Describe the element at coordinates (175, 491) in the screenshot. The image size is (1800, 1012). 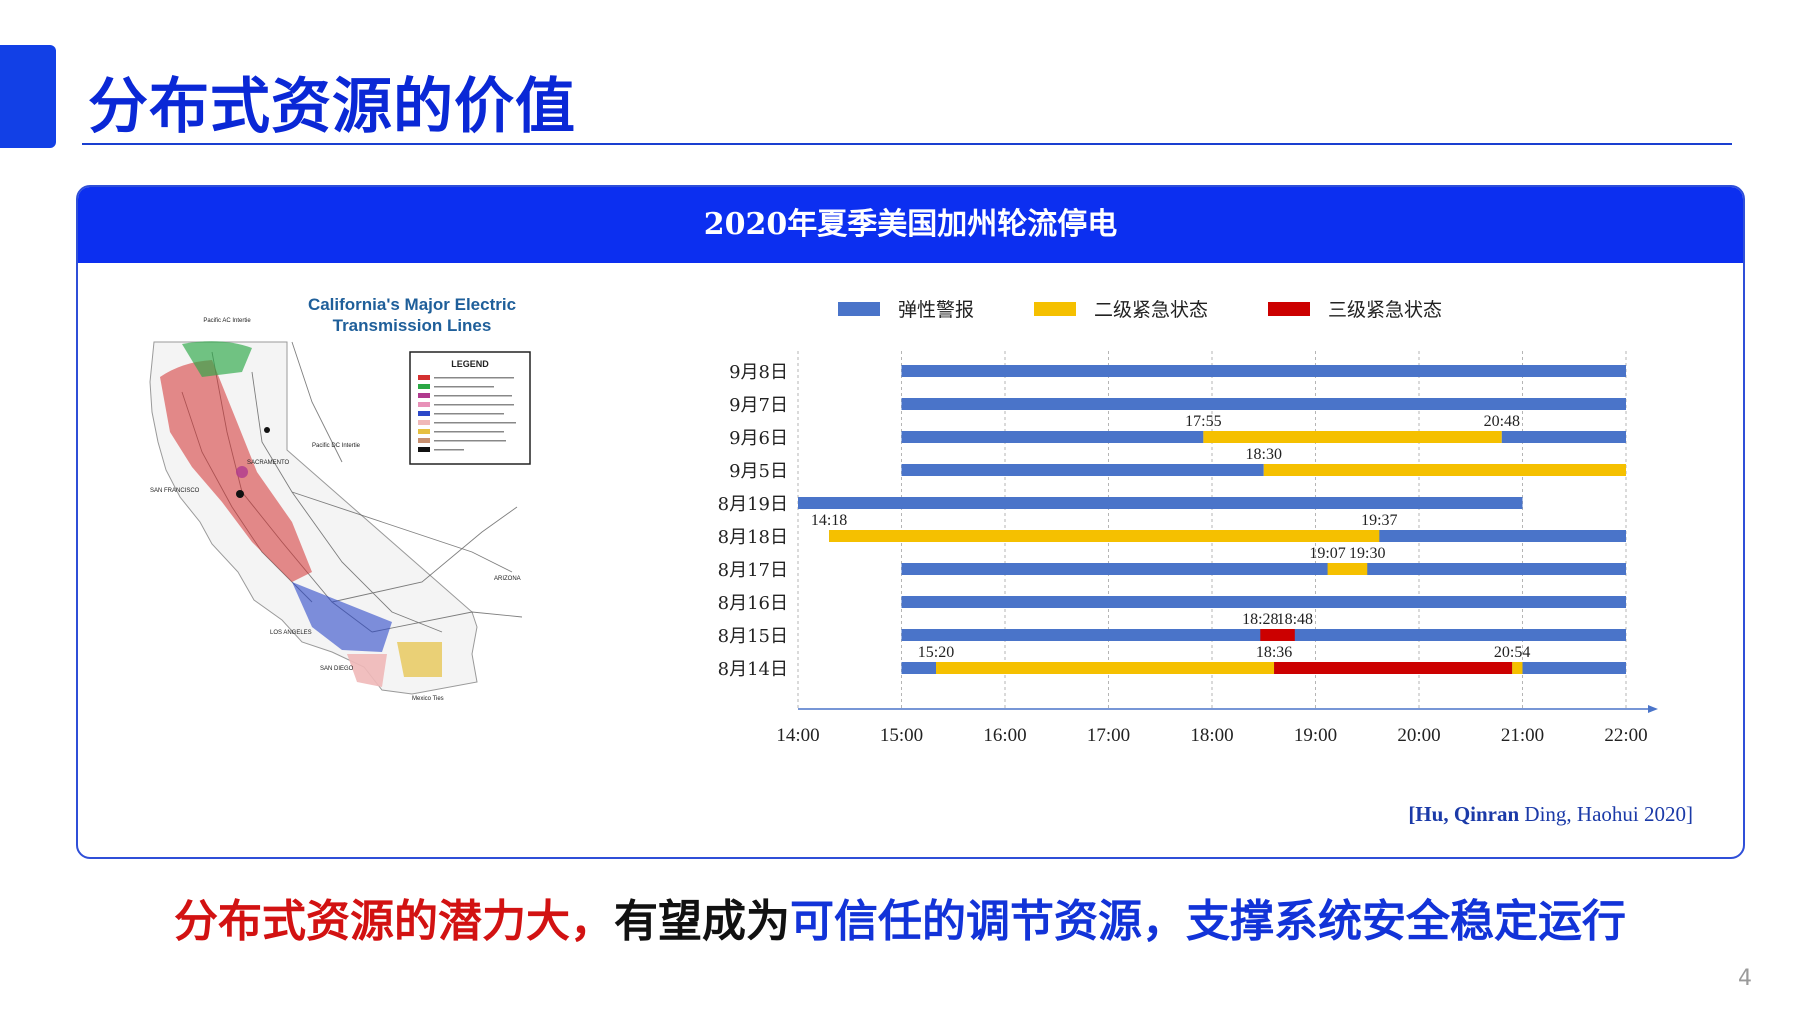
I see `label-san-francisco: SAN FRANCISCO` at that location.